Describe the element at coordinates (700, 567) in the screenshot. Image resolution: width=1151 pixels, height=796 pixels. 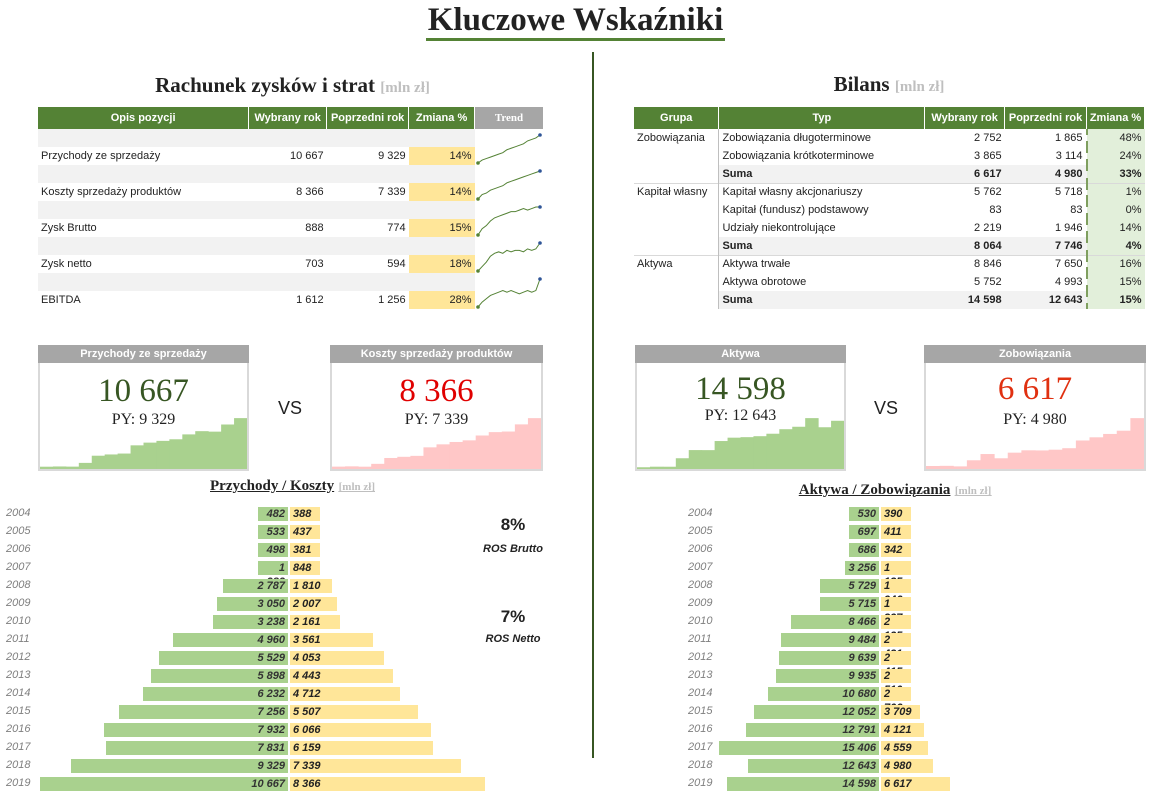
I see `year-label: 2007` at that location.